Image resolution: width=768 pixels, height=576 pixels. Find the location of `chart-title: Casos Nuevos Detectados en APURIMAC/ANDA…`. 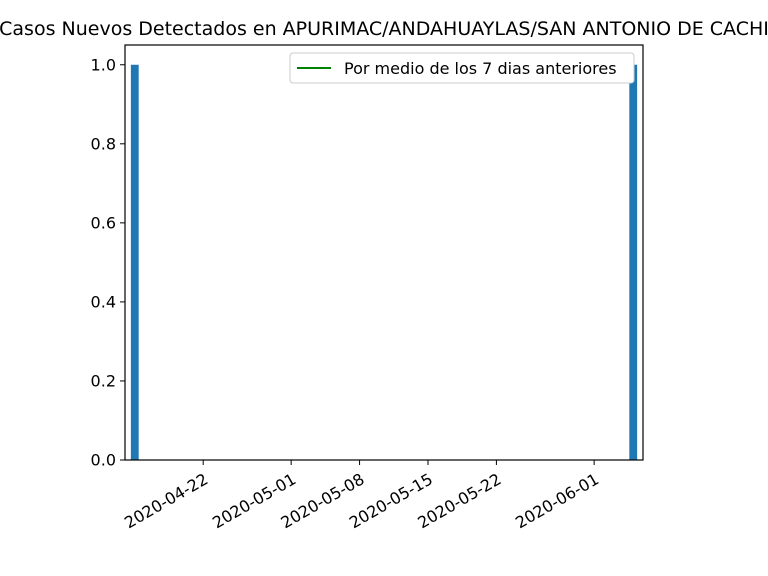

chart-title: Casos Nuevos Detectados en APURIMAC/ANDA… is located at coordinates (384, 29).